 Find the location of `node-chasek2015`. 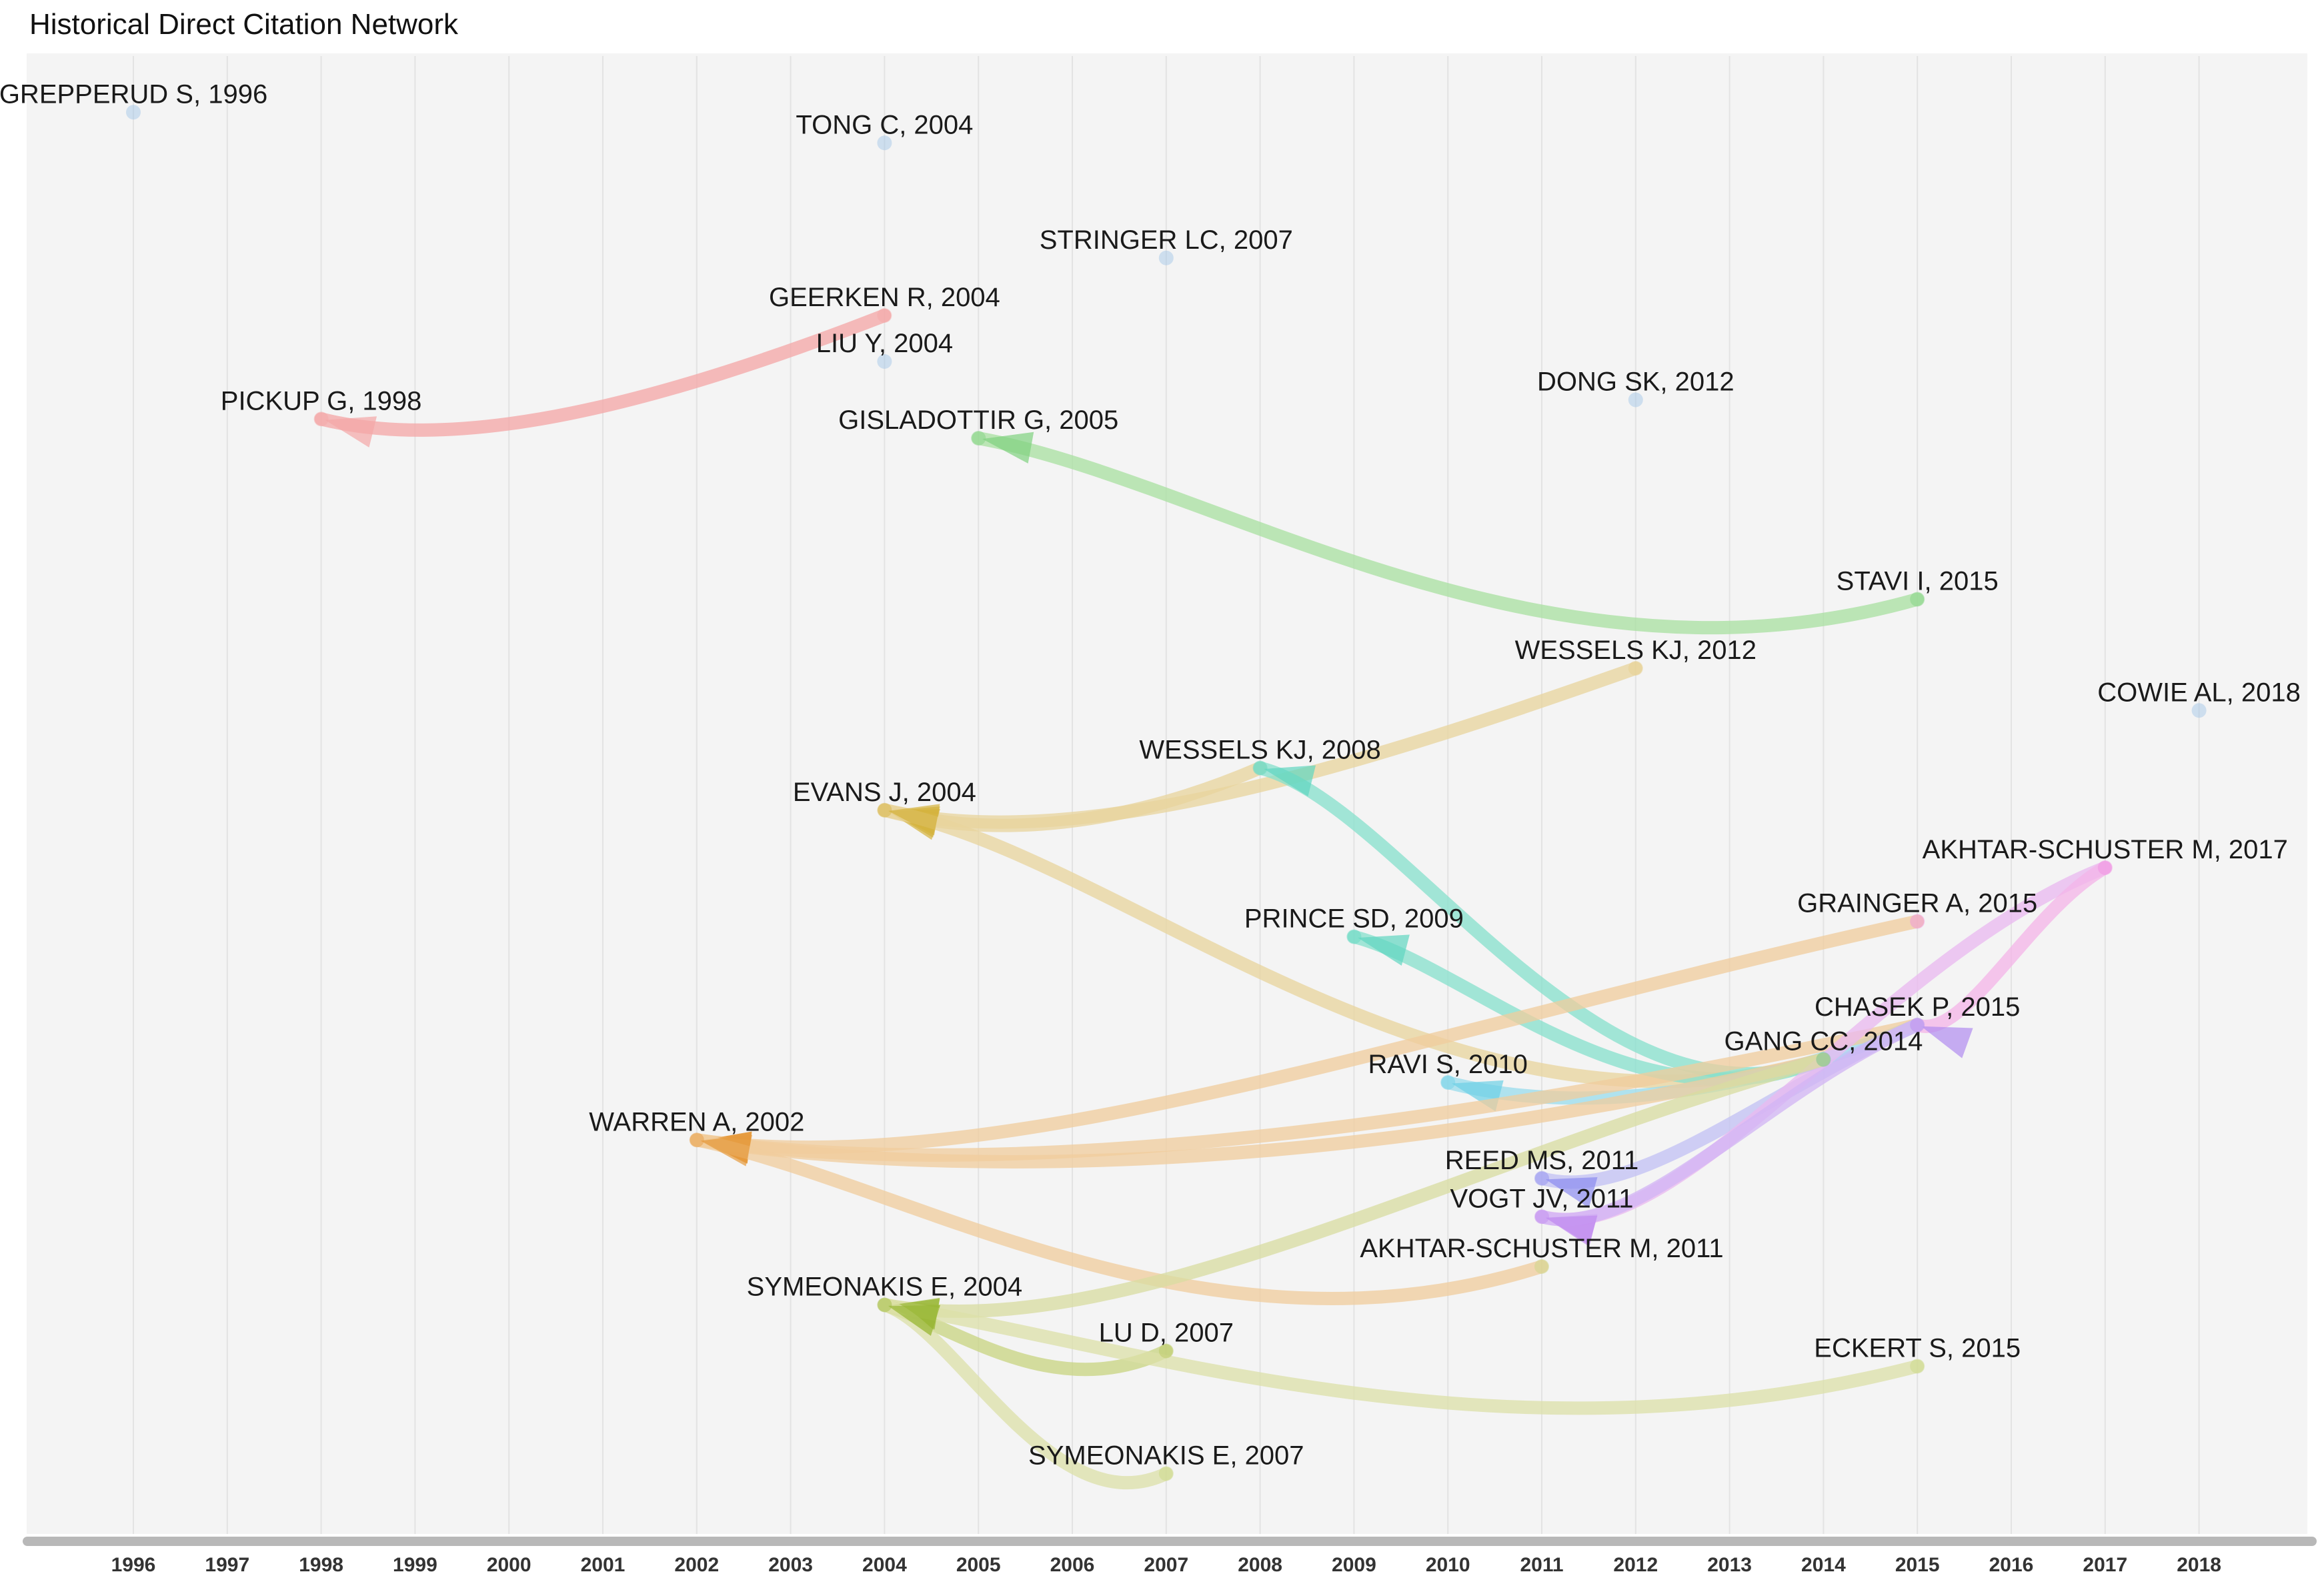

node-chasek2015 is located at coordinates (1918, 1024).